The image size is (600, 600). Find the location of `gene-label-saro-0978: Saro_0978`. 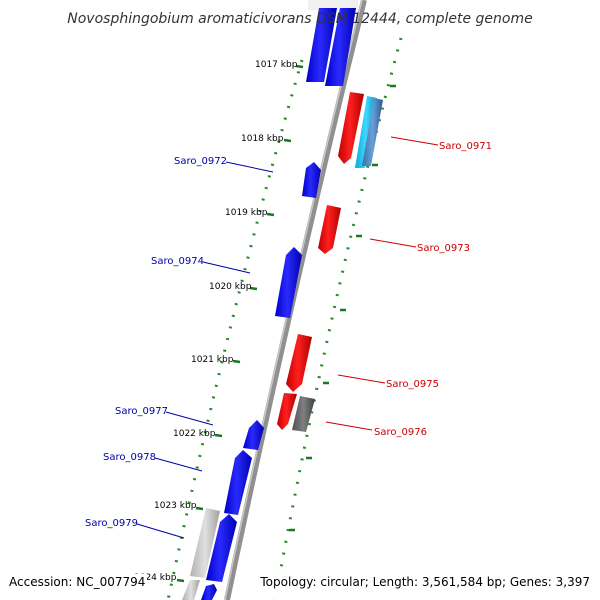

gene-label-saro-0978: Saro_0978 is located at coordinates (129, 457).